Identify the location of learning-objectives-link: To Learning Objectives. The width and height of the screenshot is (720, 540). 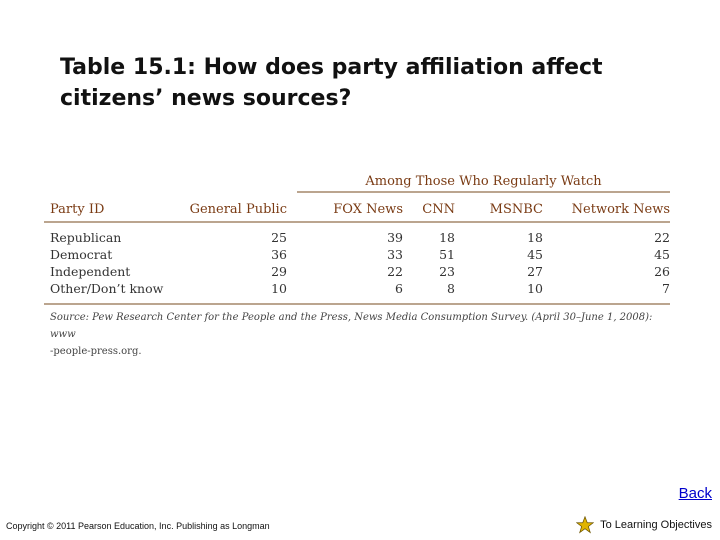
(643, 524).